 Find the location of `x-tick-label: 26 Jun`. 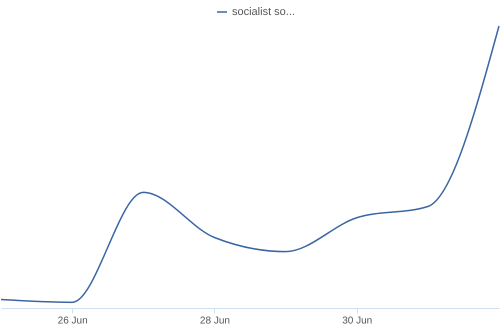

x-tick-label: 26 Jun is located at coordinates (73, 321).